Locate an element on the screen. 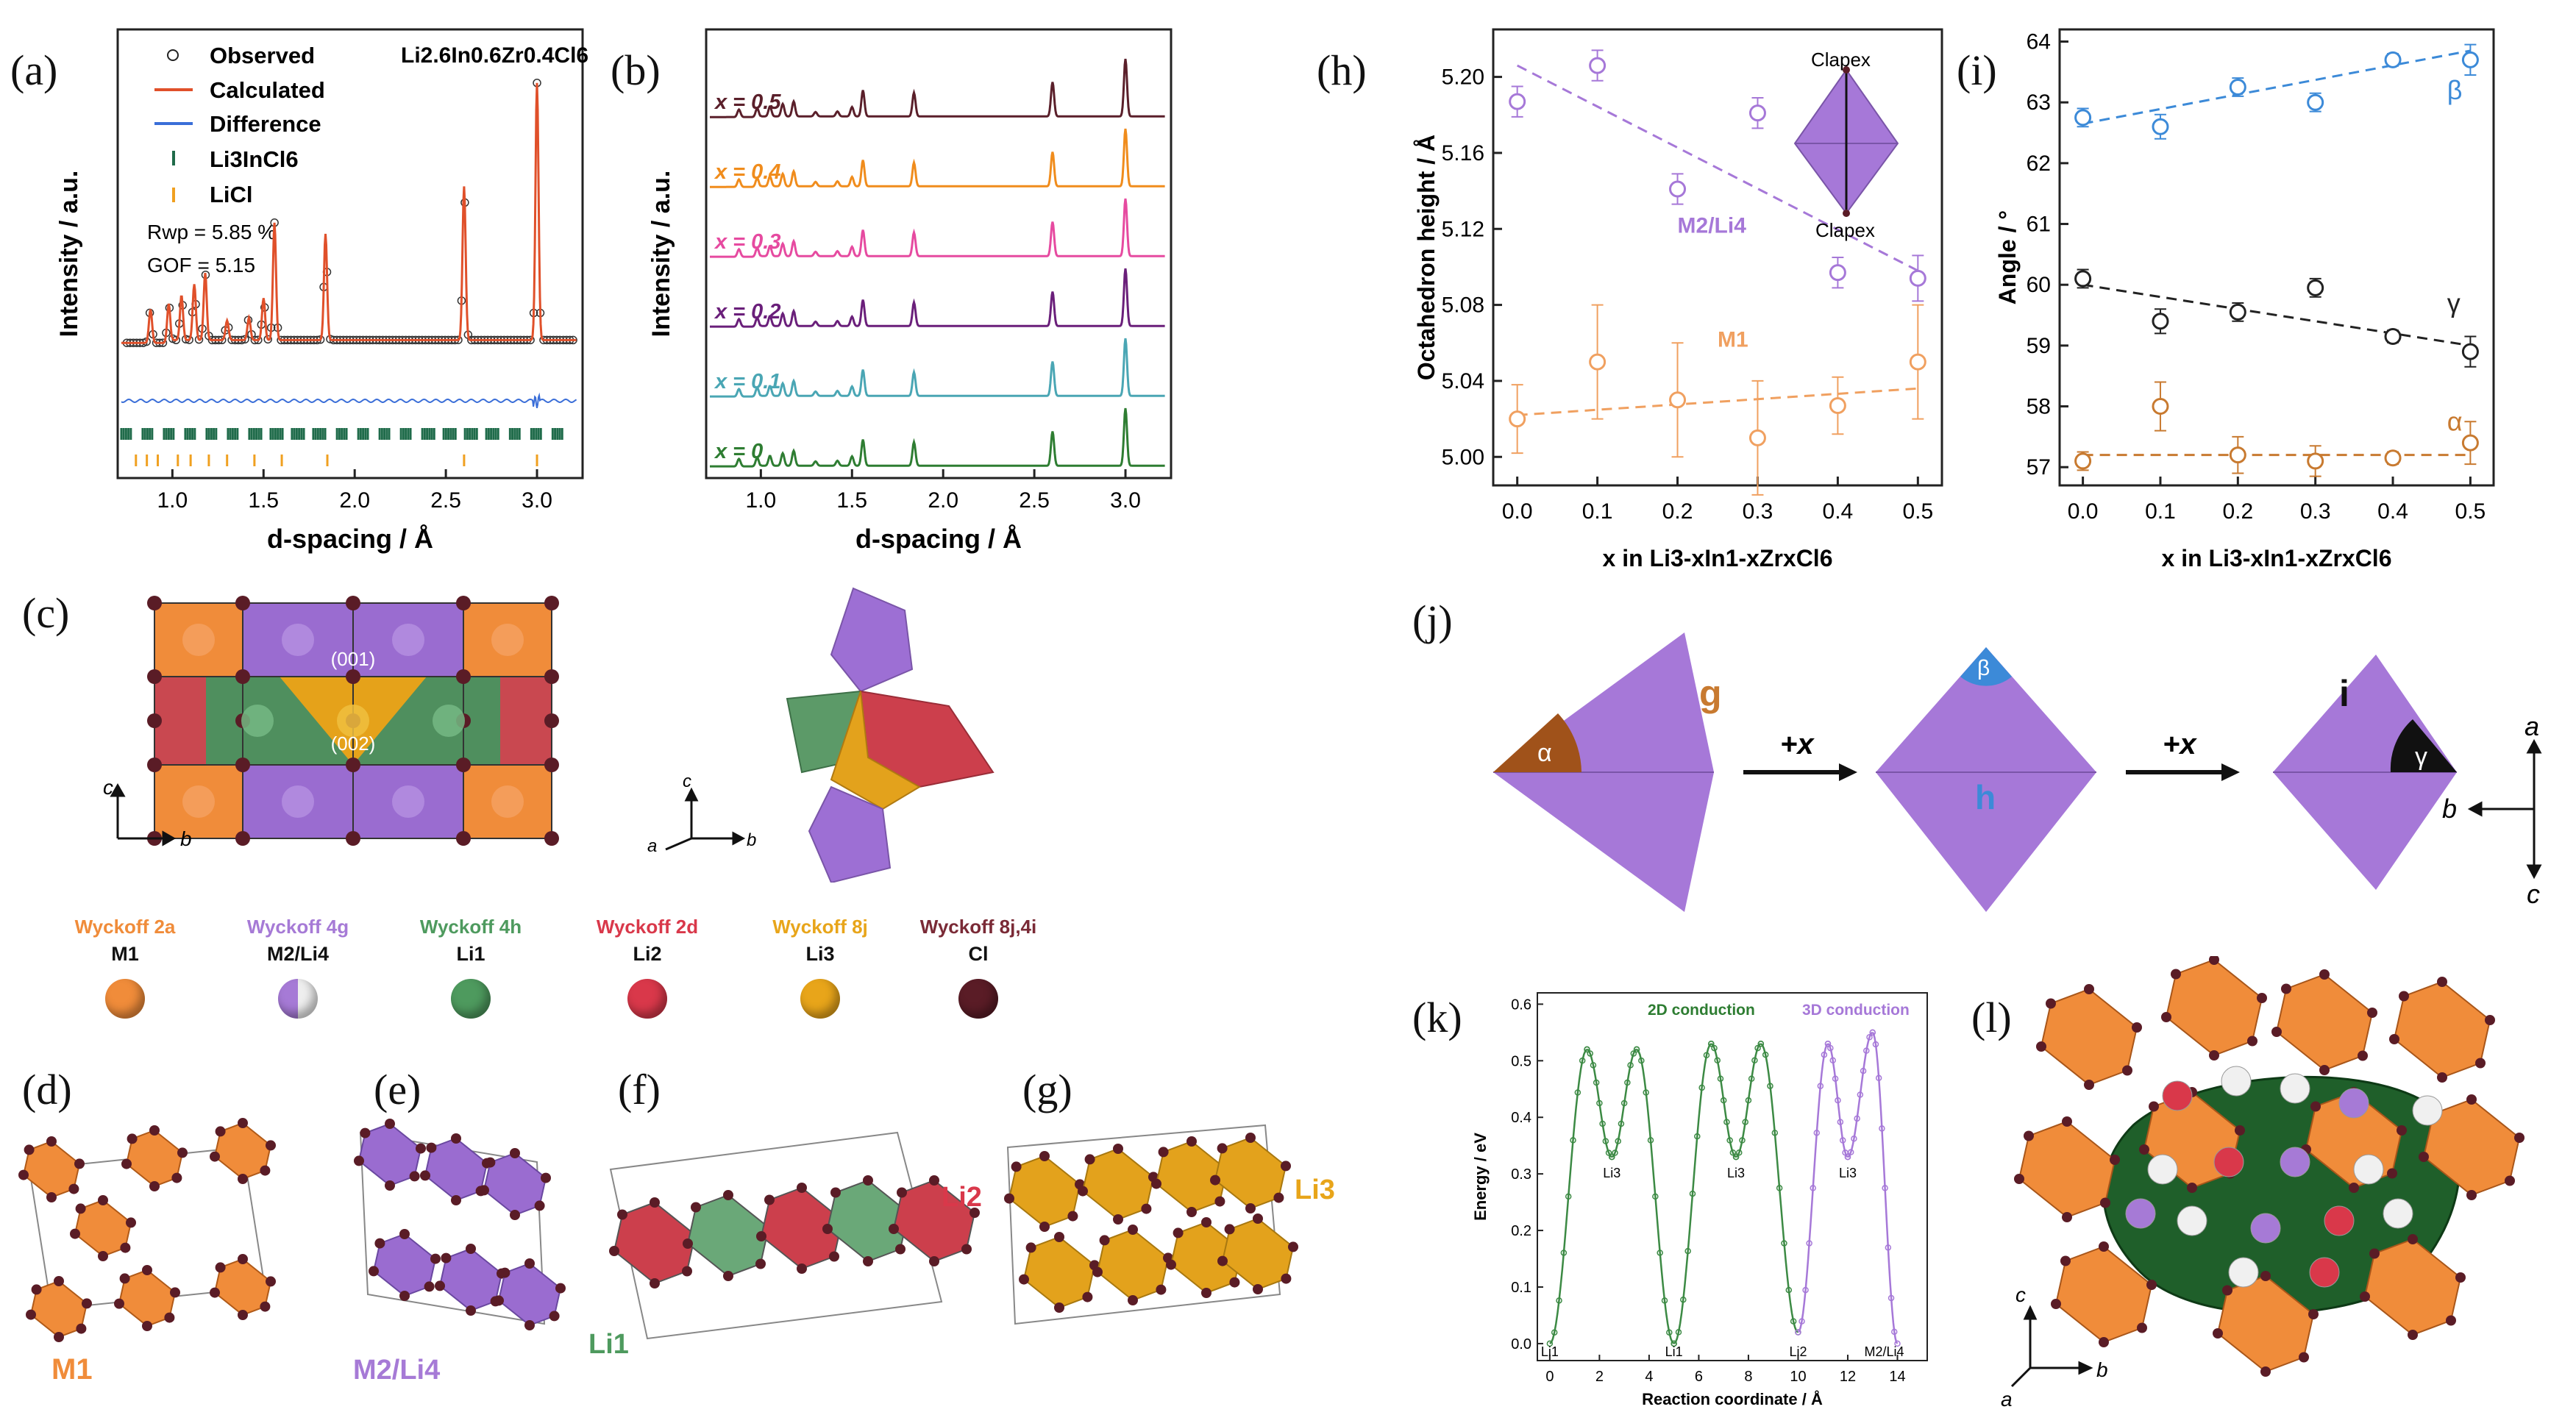  xtick-a: 3.0 is located at coordinates (537, 500).